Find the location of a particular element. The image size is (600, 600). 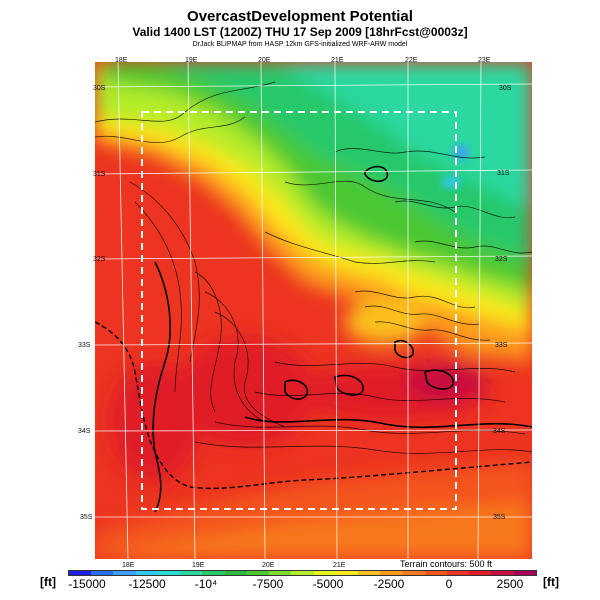

colorbar-unit-left: [ft] is located at coordinates (48, 582).